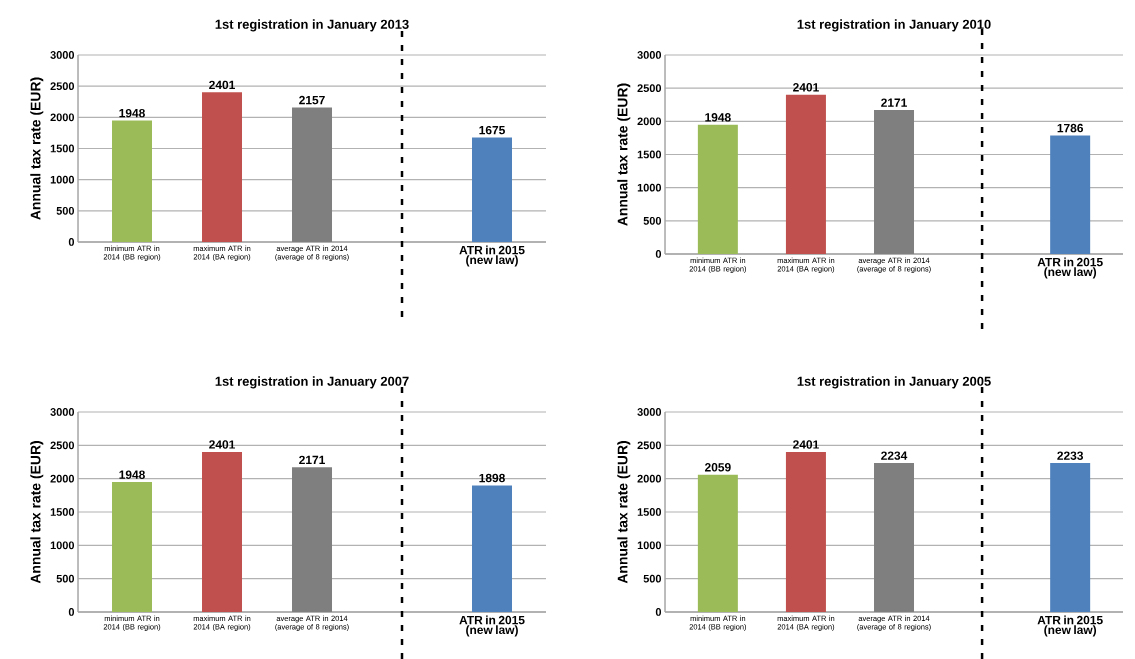  Describe the element at coordinates (312, 100) in the screenshot. I see `data-label: 2157` at that location.